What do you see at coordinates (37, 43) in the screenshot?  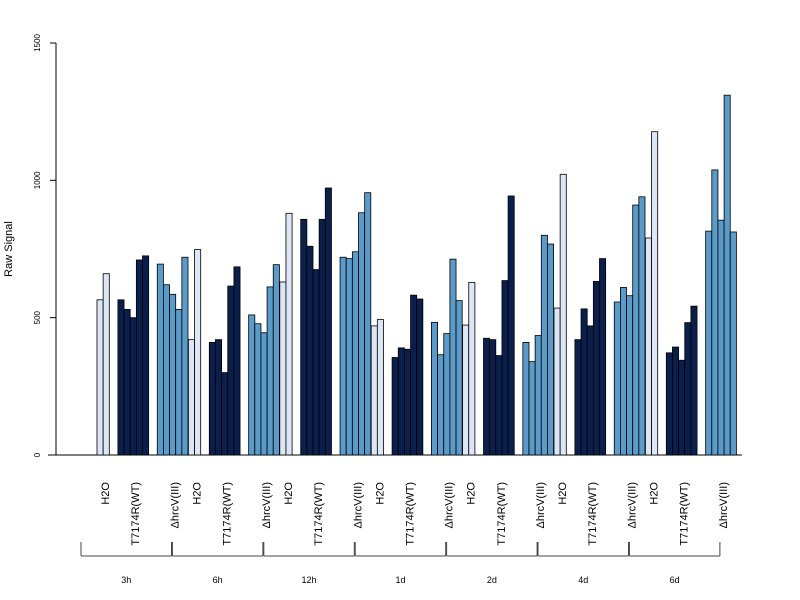 I see `y-tick-label: 1500` at bounding box center [37, 43].